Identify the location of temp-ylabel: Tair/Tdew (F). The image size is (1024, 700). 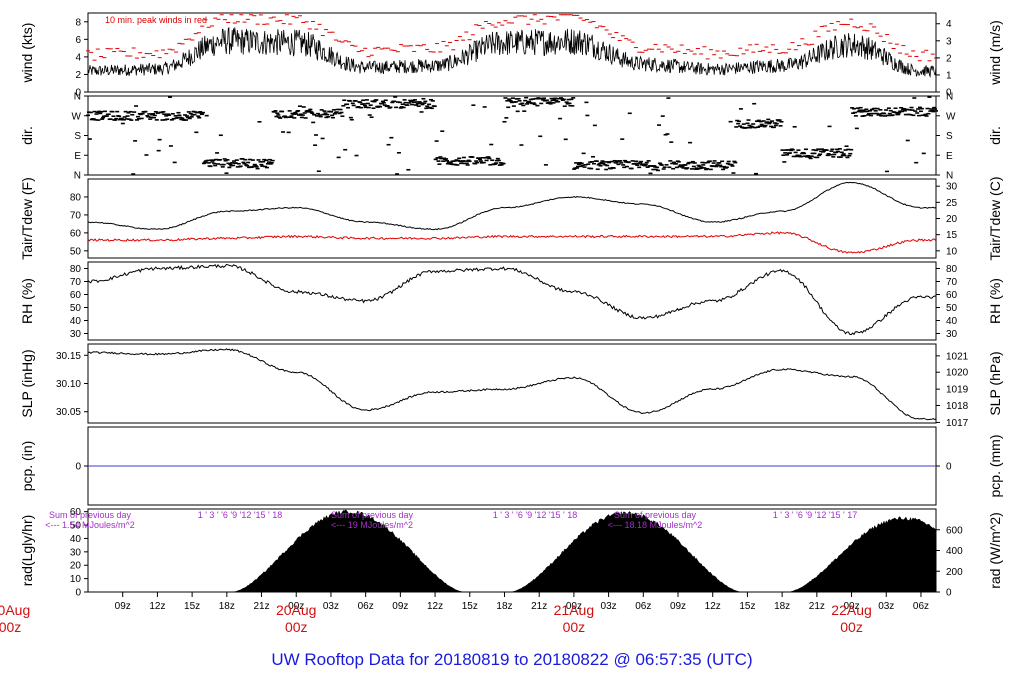
(27, 218).